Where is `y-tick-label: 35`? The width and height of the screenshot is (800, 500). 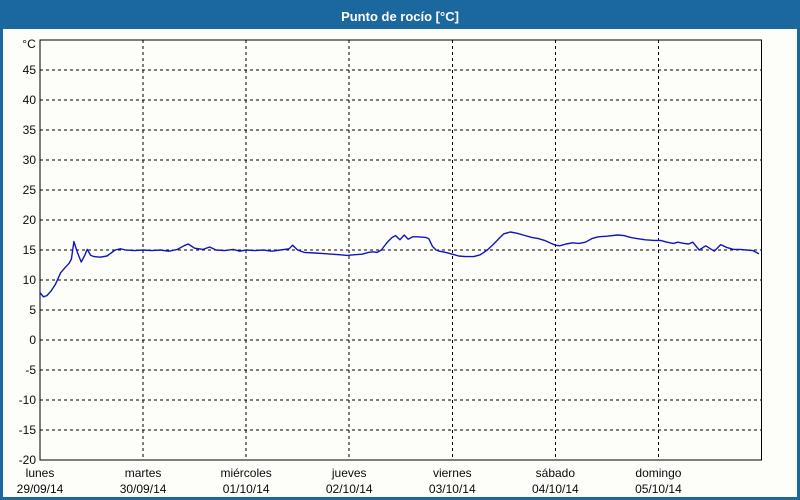
y-tick-label: 35 is located at coordinates (30, 130).